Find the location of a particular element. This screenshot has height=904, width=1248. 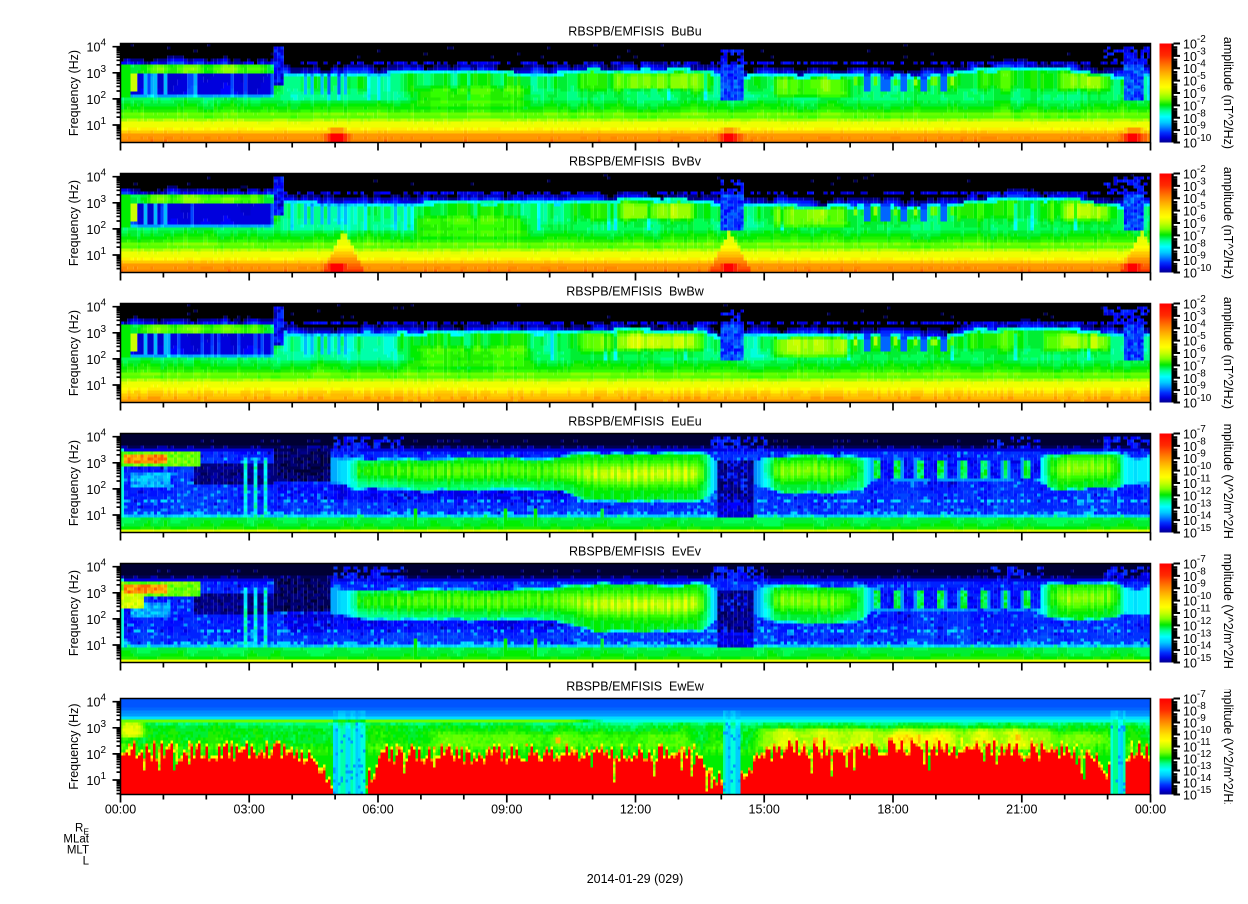

svg-text: MLT is located at coordinates (78, 851).